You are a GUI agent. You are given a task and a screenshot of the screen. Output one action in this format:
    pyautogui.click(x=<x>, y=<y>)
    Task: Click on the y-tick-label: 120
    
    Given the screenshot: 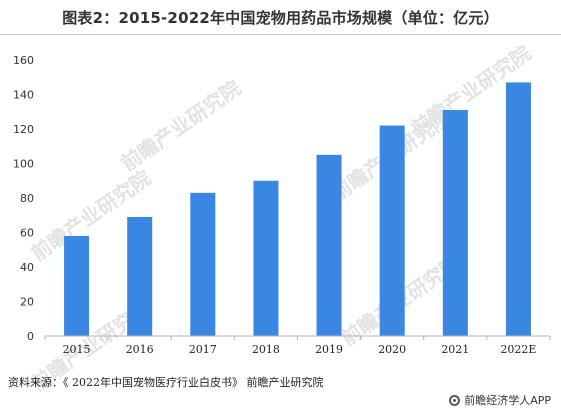 What is the action you would take?
    pyautogui.click(x=23, y=129)
    